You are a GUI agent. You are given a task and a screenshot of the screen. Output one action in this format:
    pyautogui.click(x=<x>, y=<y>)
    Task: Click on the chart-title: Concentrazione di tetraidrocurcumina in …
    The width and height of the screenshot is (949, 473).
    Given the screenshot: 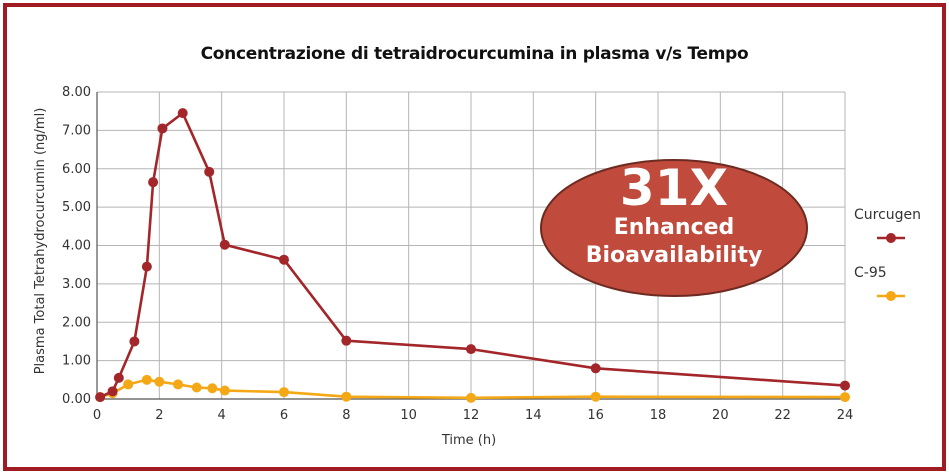 What is the action you would take?
    pyautogui.click(x=474, y=54)
    